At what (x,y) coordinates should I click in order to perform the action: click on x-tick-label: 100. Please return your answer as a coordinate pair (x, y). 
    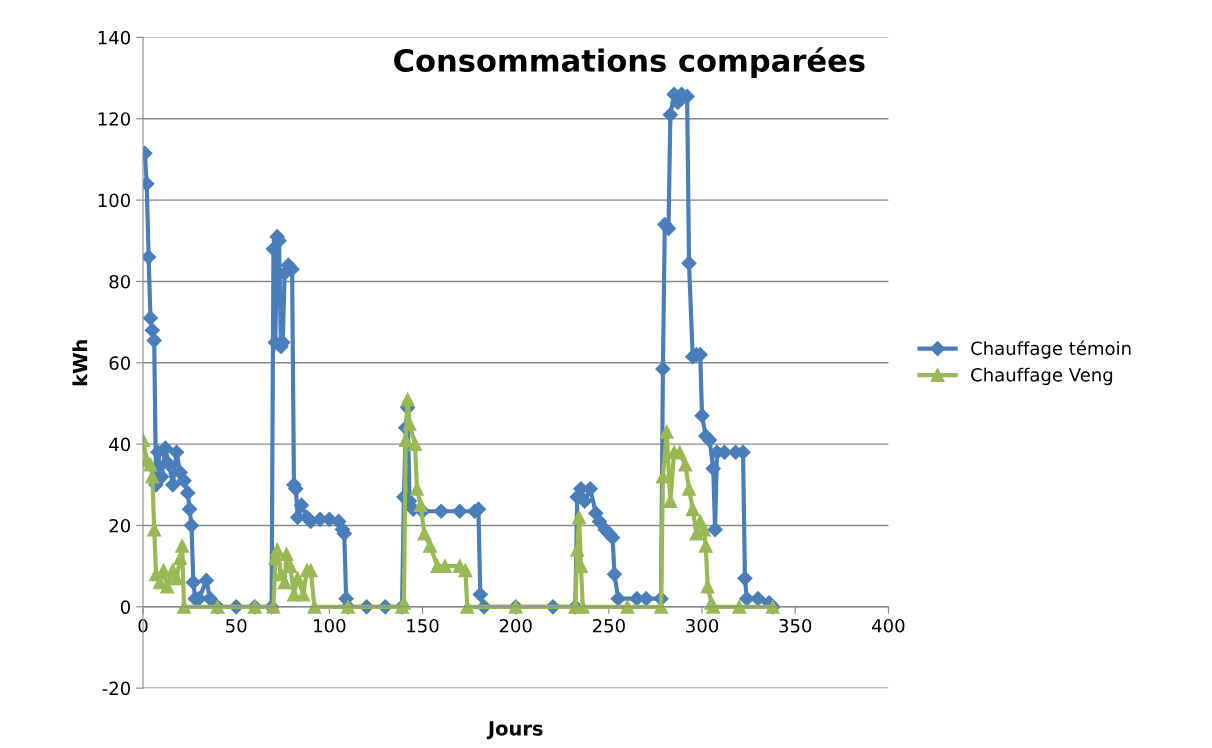
    Looking at the image, I should click on (330, 625).